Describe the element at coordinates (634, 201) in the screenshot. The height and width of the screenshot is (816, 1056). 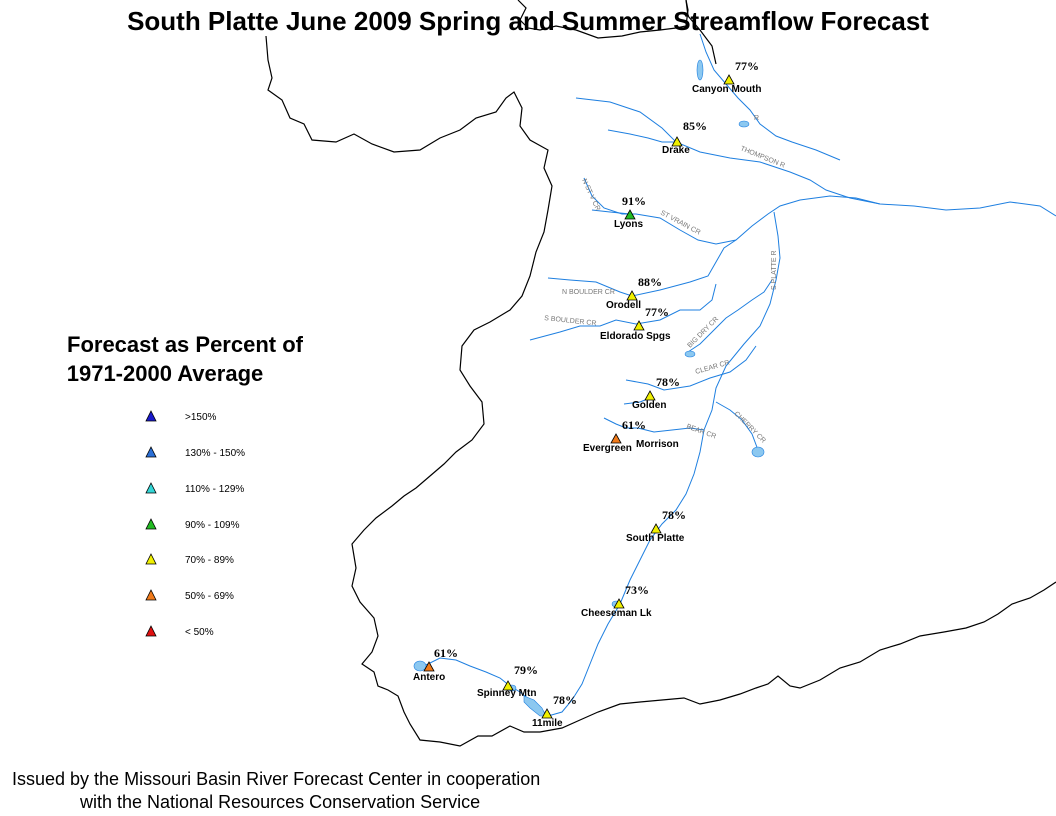
I see `station-percent: 91%` at that location.